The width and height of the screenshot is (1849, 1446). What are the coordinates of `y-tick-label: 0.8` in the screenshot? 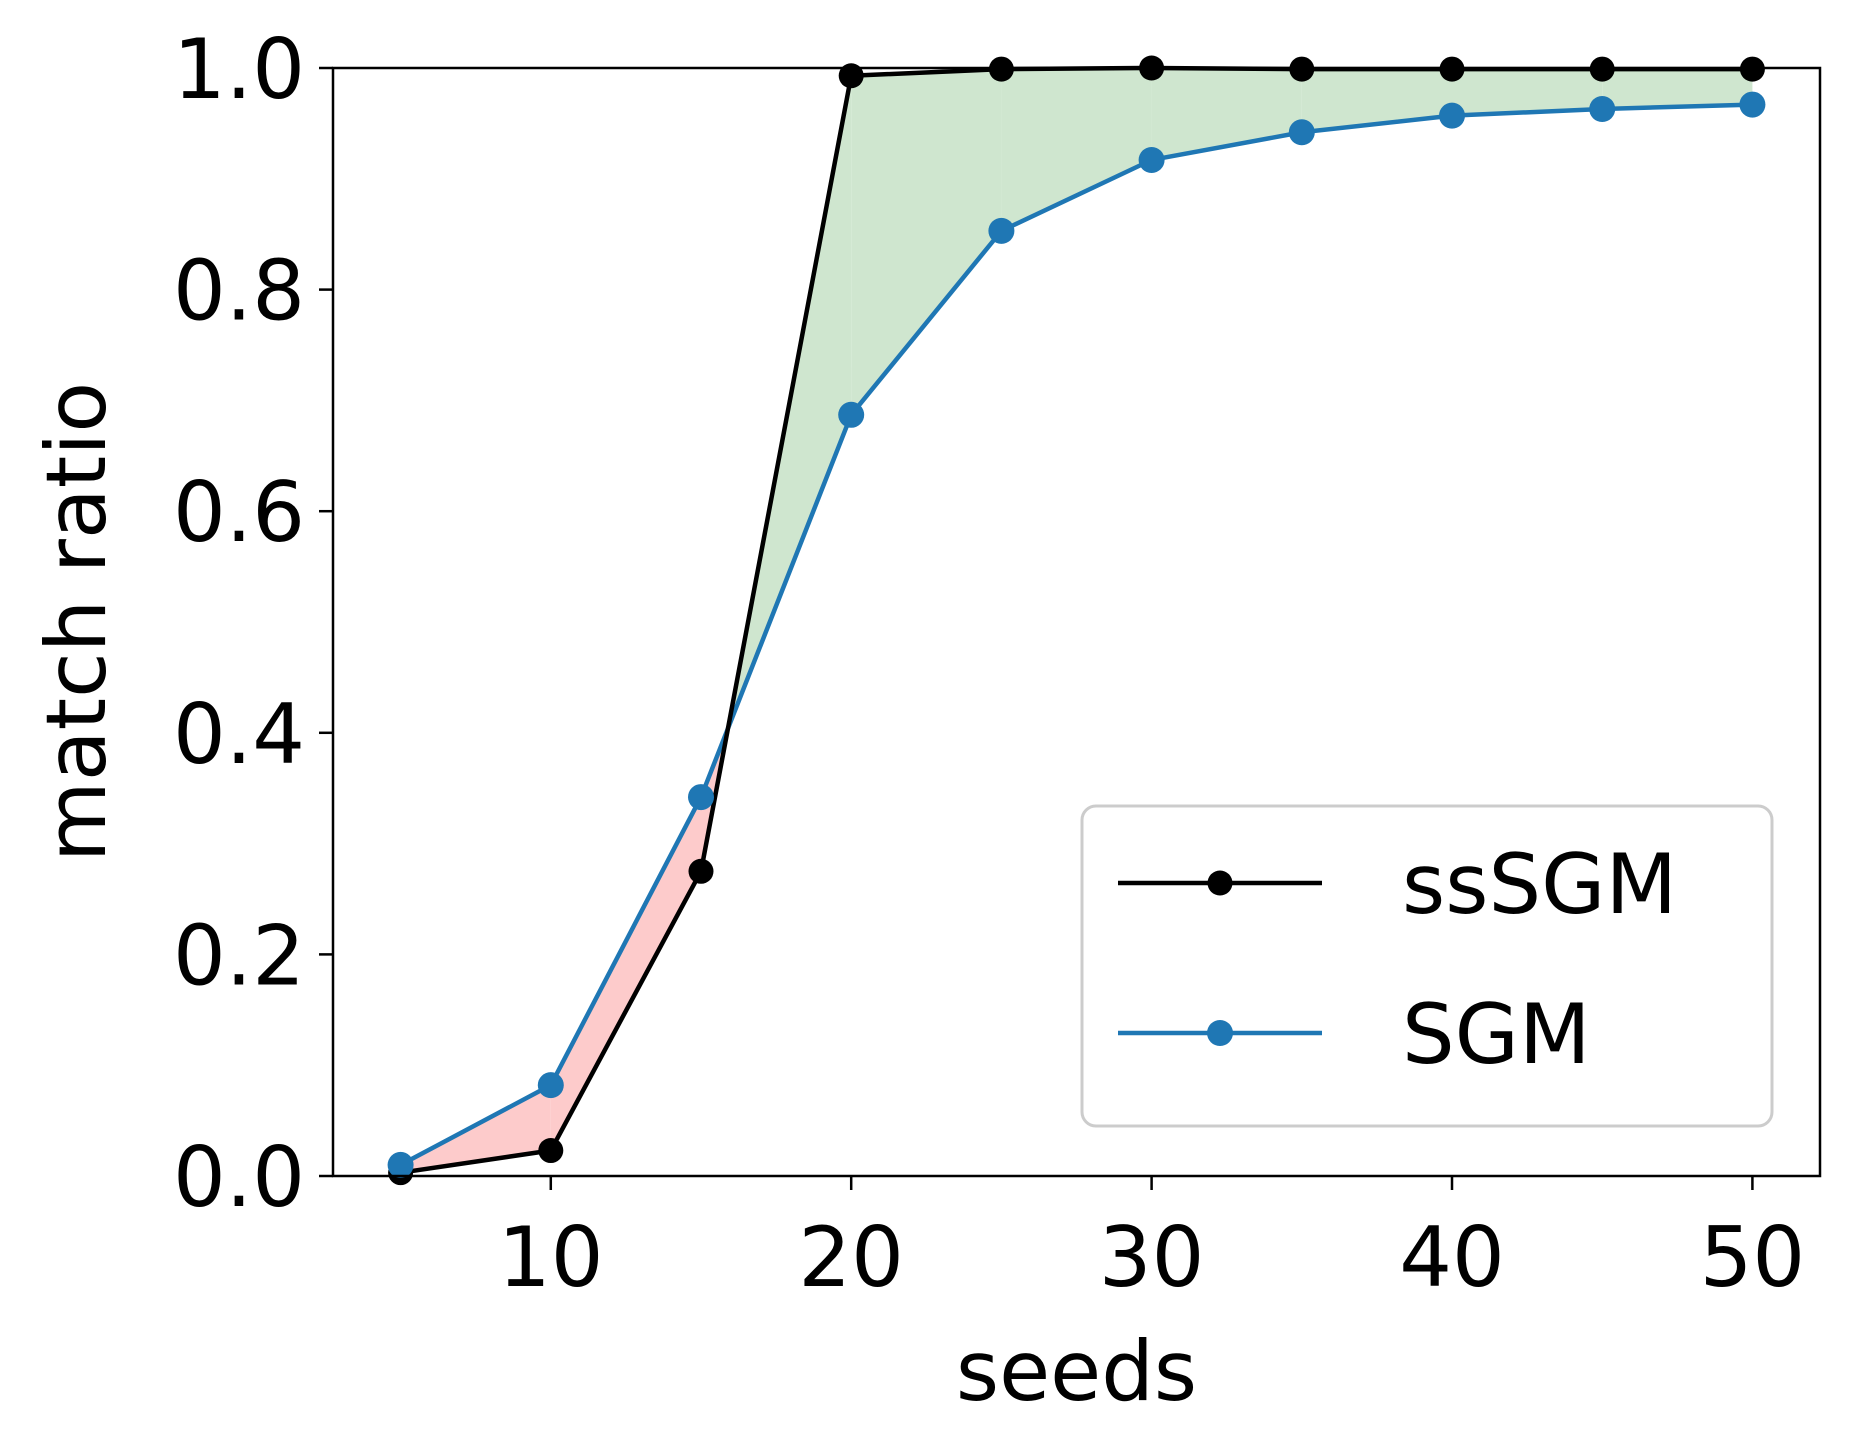 It's located at (239, 291).